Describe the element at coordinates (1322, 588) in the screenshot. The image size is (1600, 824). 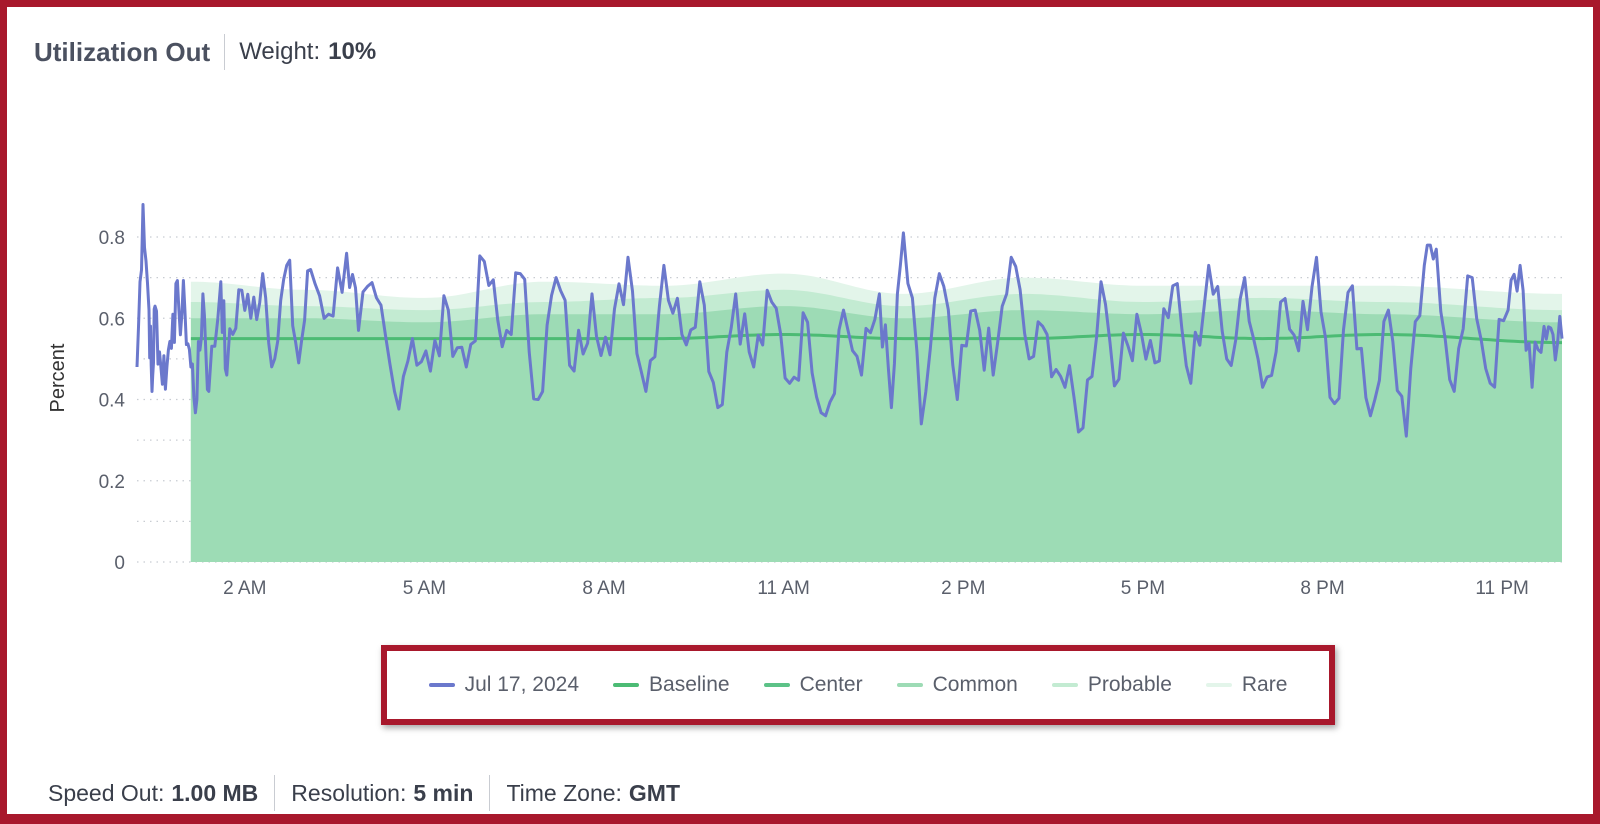
I see `x-tick-label: 8 PM` at that location.